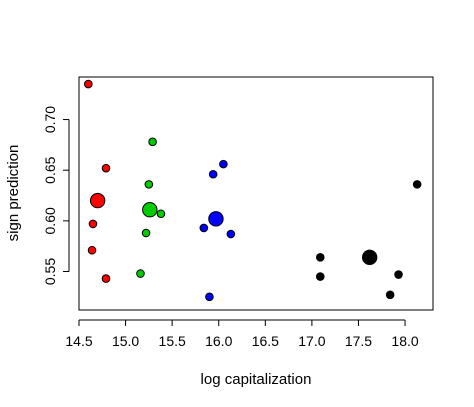 The image size is (474, 407). I want to click on x-tick-label: 17.0, so click(311, 341).